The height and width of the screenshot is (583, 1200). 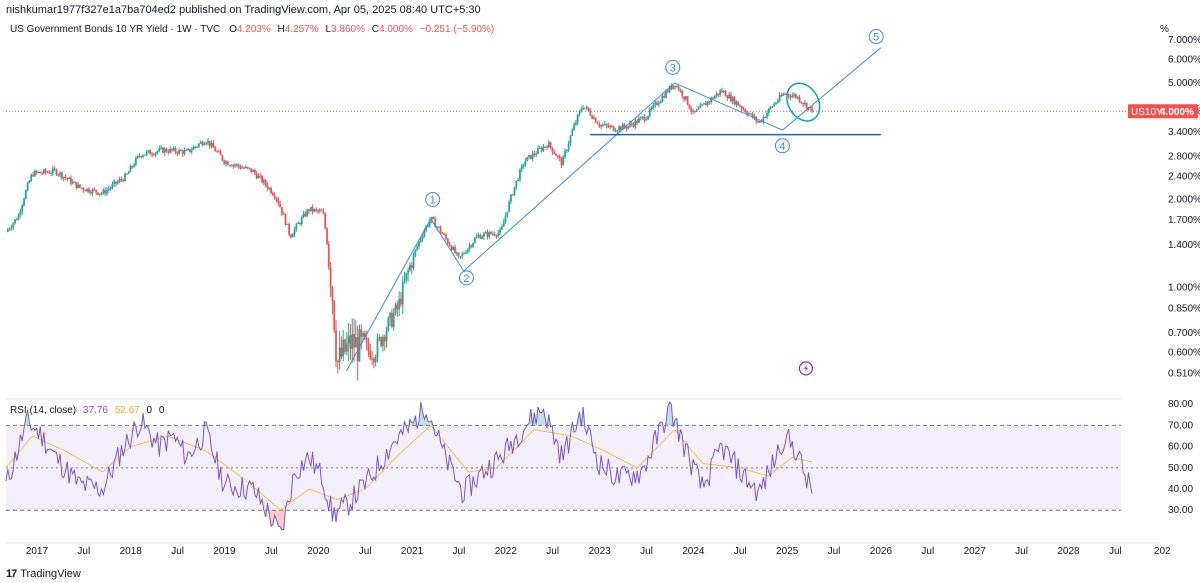 I want to click on wave-label-text: 2, so click(x=466, y=279).